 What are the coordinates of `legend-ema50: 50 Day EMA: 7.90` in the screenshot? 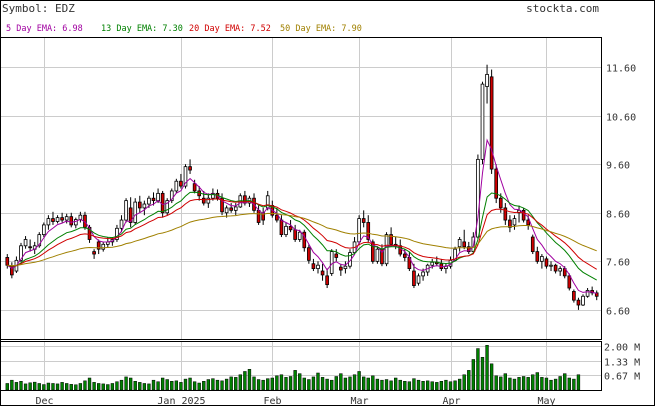 It's located at (321, 29).